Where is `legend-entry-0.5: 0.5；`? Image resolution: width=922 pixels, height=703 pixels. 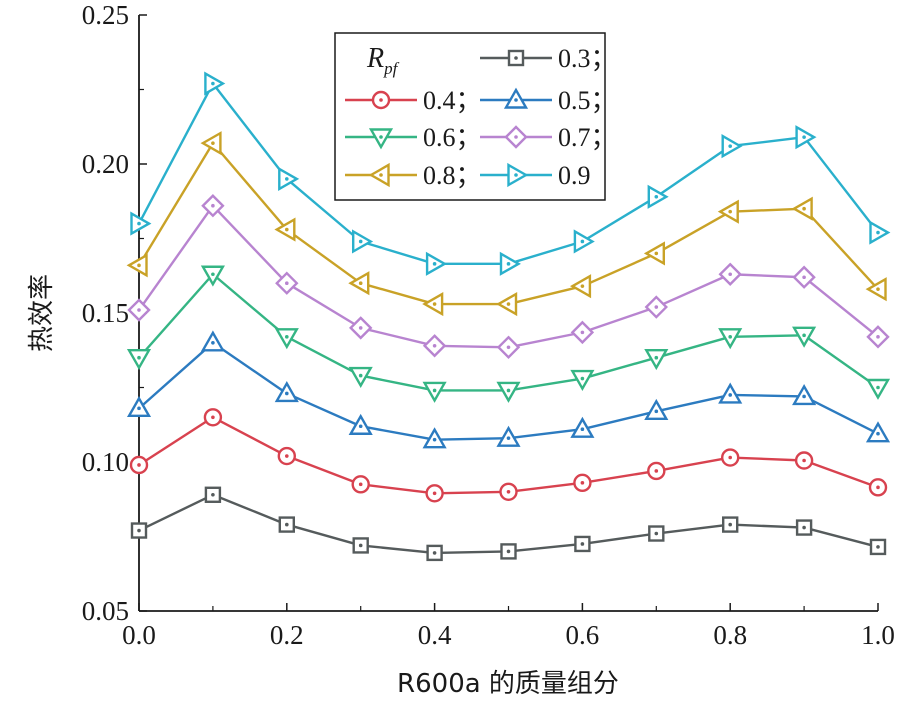
legend-entry-0.5: 0.5； is located at coordinates (548, 100).